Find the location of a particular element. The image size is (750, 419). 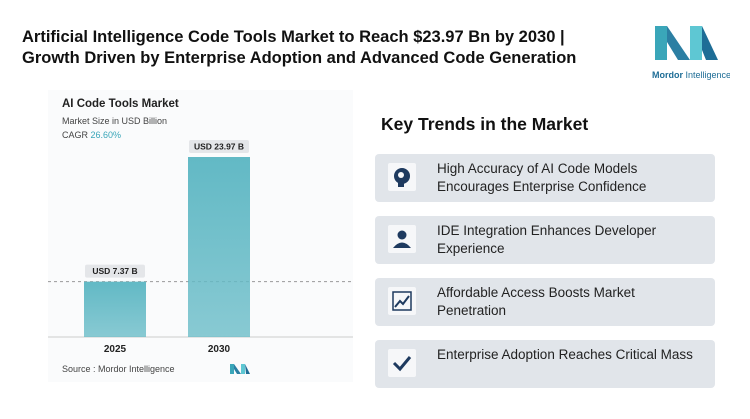

chart-title: AI Code Tools Market is located at coordinates (120, 104).